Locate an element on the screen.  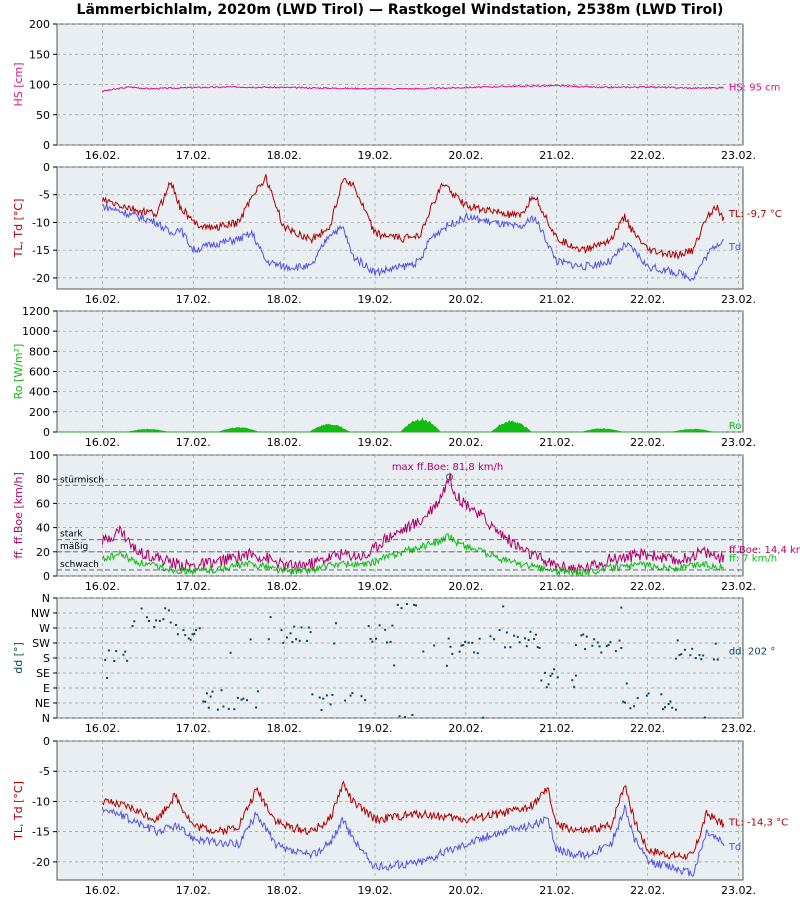
end-label-Td: Td is located at coordinates (734, 247).